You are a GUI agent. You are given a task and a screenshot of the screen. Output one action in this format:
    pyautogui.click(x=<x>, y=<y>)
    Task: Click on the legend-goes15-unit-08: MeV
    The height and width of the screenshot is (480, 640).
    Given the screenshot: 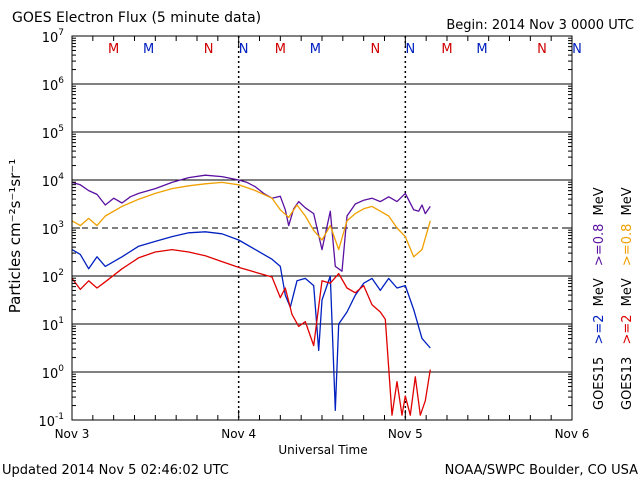 What is the action you would take?
    pyautogui.click(x=599, y=201)
    